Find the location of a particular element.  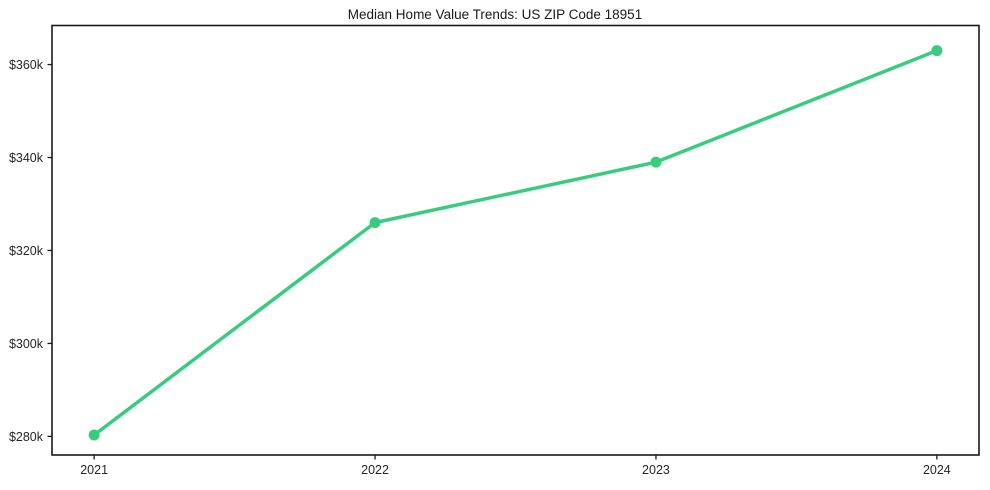

y-tick-label: $320k is located at coordinates (26, 251).